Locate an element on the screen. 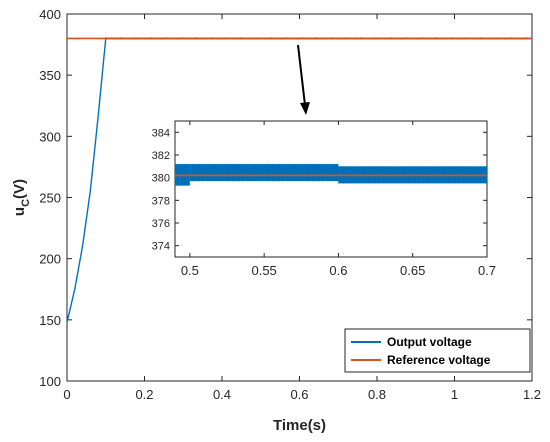 The height and width of the screenshot is (442, 550). legend-box is located at coordinates (437, 350).